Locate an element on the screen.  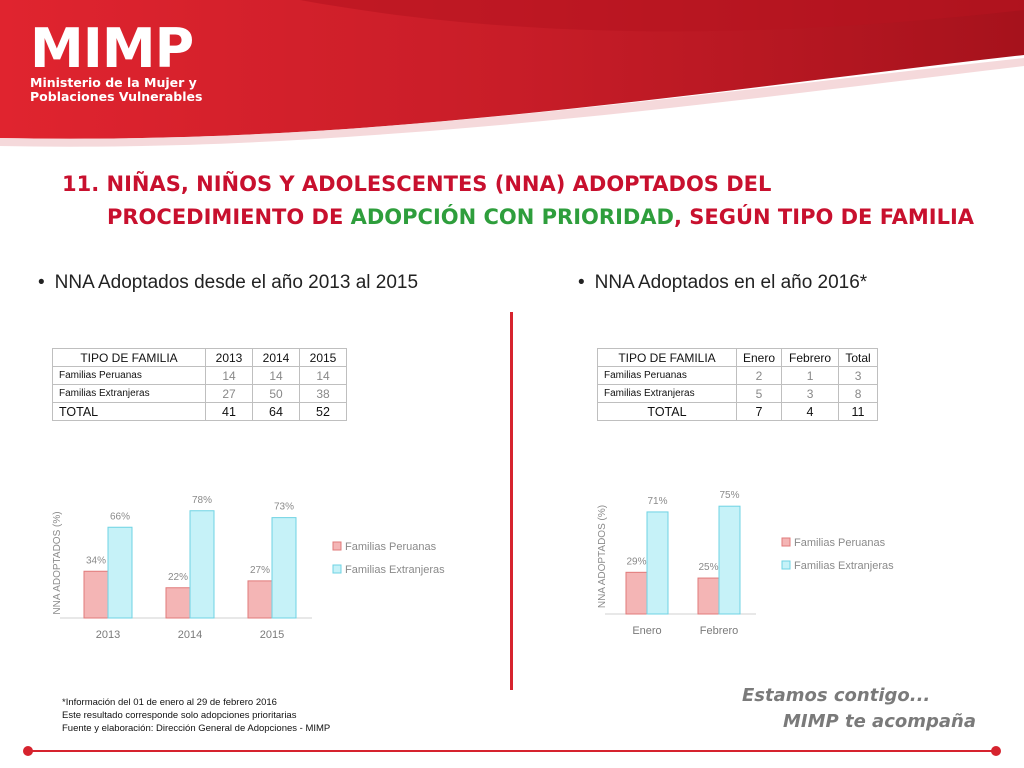
table-cell: 1 is located at coordinates (810, 375).